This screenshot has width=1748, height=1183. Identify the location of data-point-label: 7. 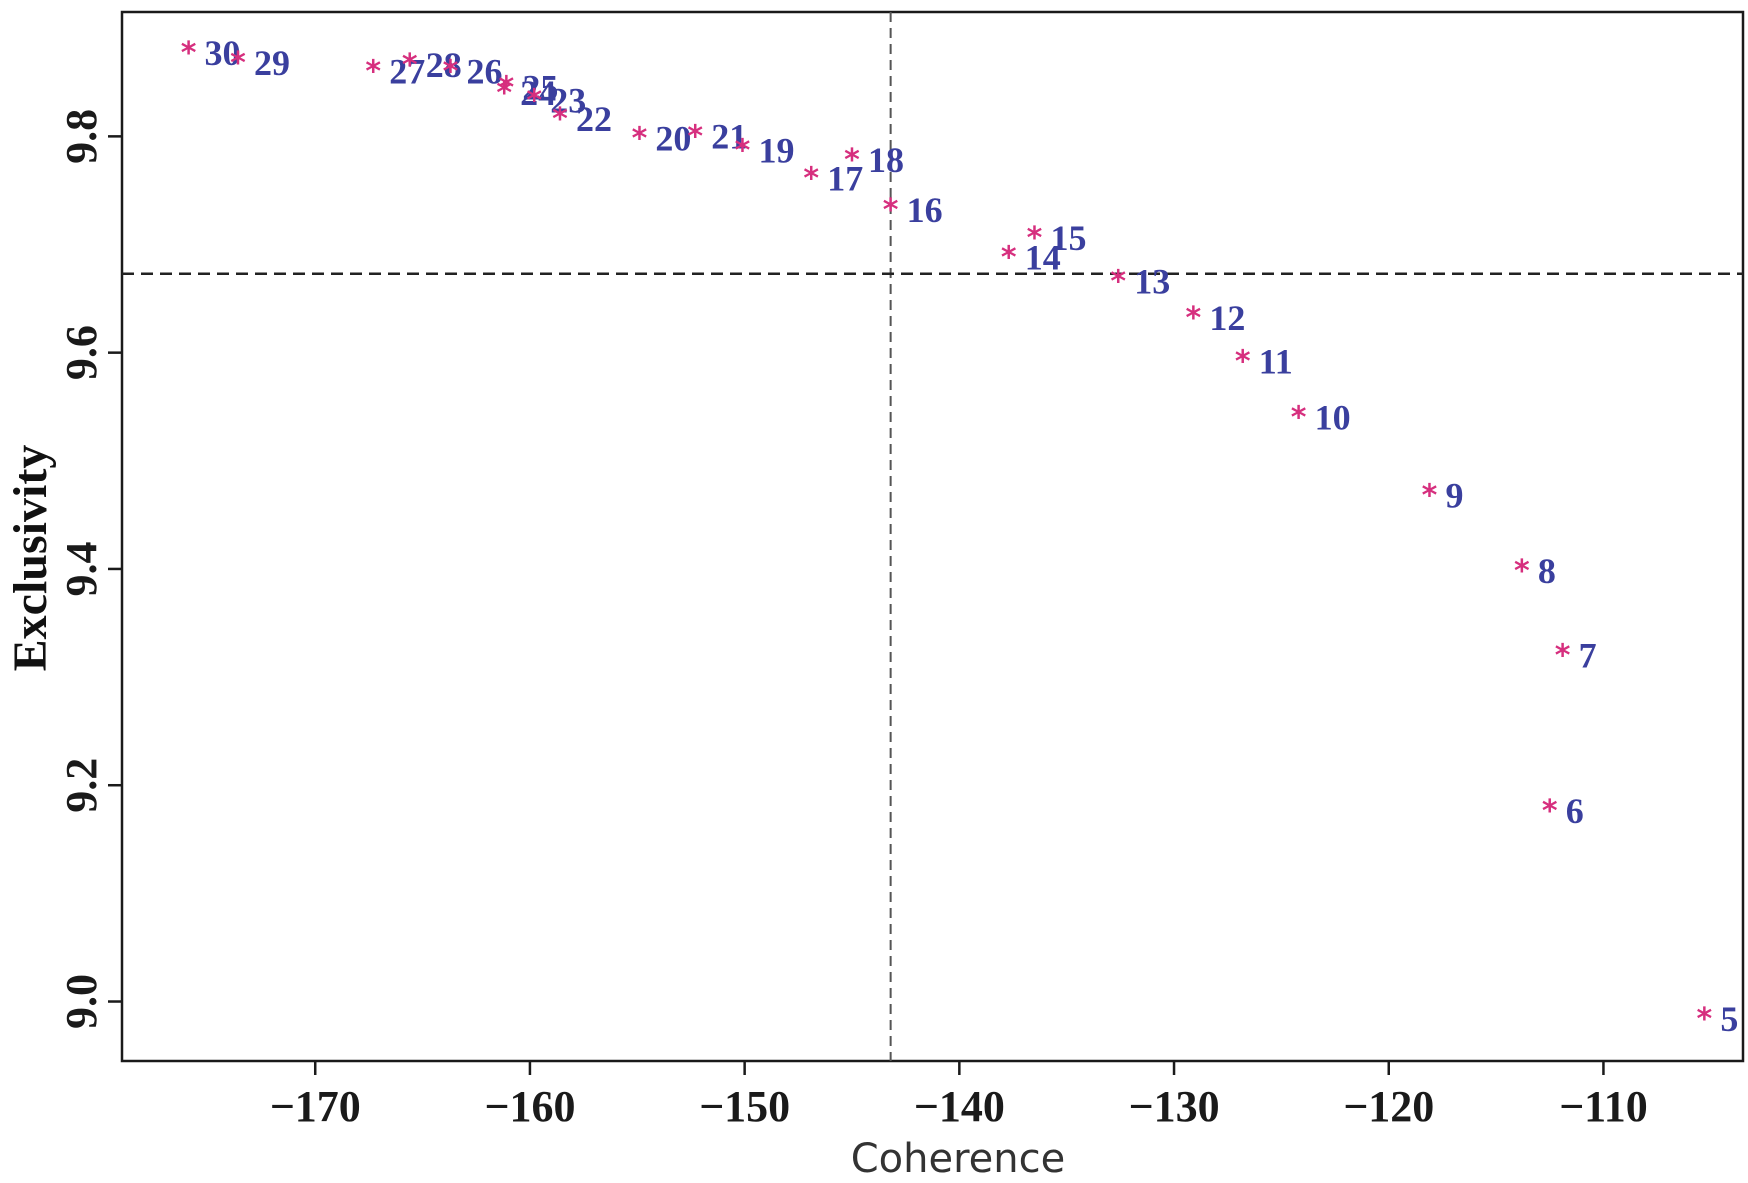
(1588, 655).